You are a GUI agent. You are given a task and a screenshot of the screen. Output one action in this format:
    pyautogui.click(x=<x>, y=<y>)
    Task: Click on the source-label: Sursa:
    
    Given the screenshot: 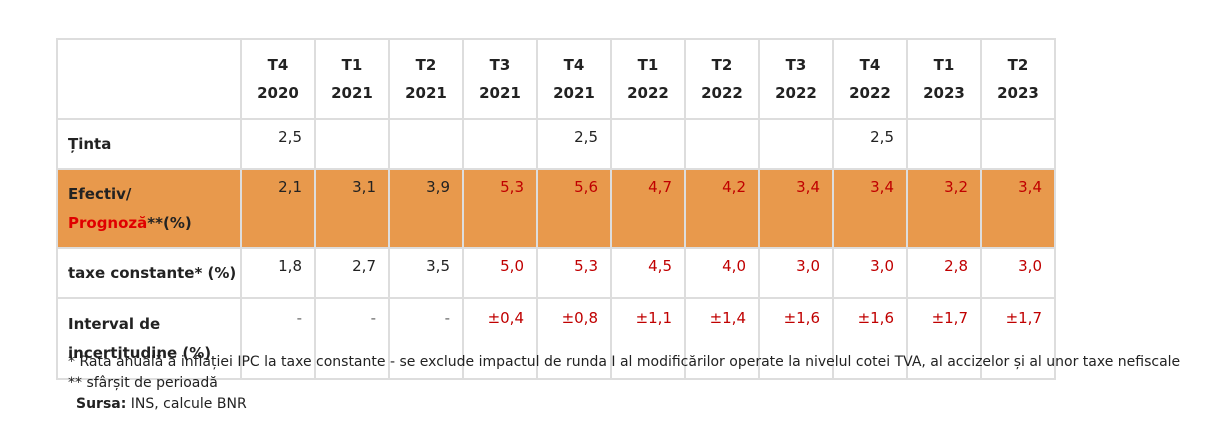 What is the action you would take?
    pyautogui.click(x=101, y=404)
    